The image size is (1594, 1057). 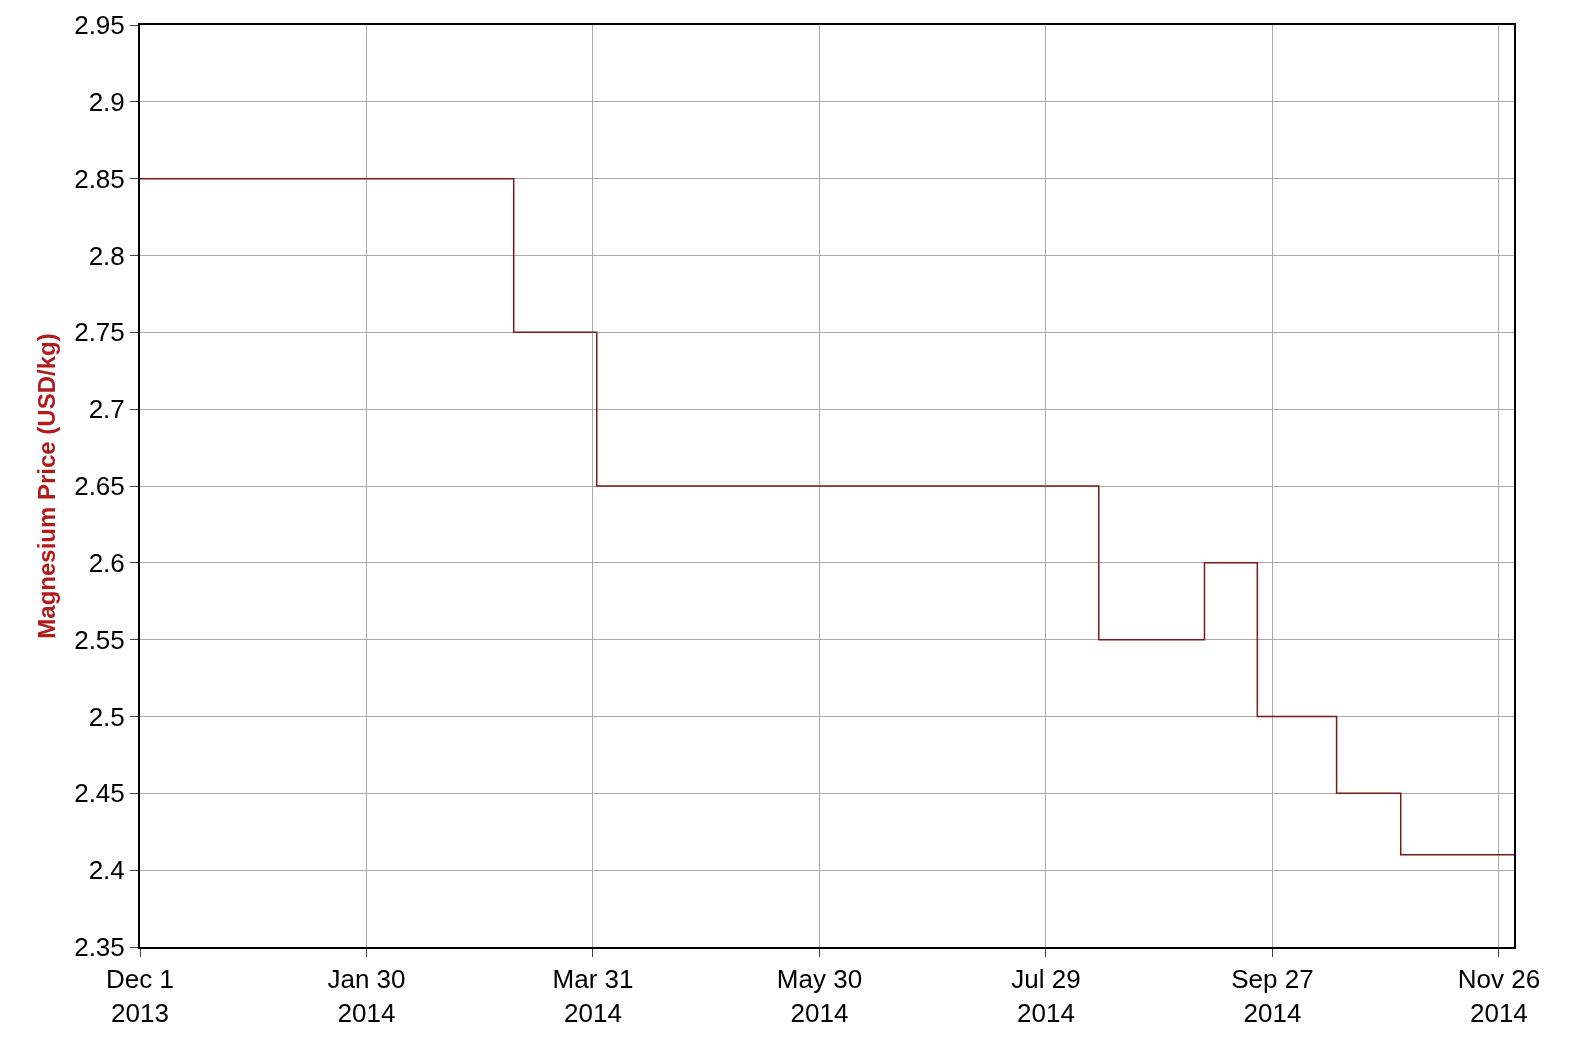 What do you see at coordinates (106, 870) in the screenshot?
I see `y-tick-label: 2.4` at bounding box center [106, 870].